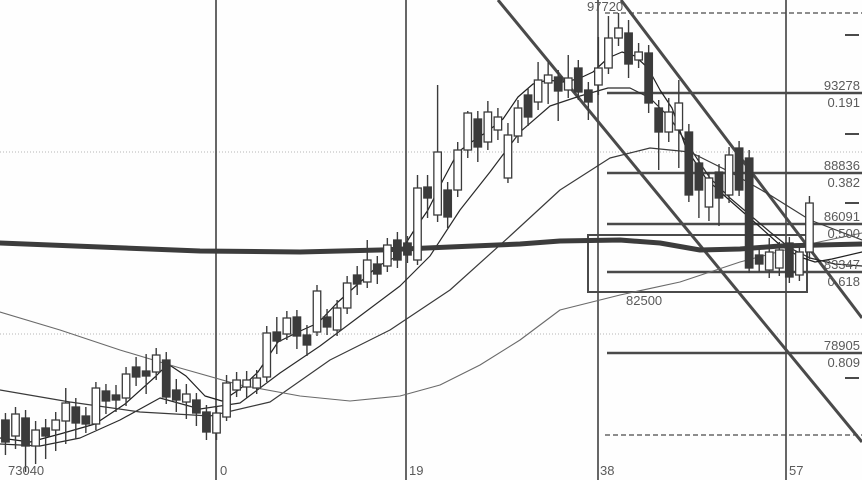  Describe the element at coordinates (841, 216) in the screenshot. I see `fib-price-label-86091: 86091` at that location.